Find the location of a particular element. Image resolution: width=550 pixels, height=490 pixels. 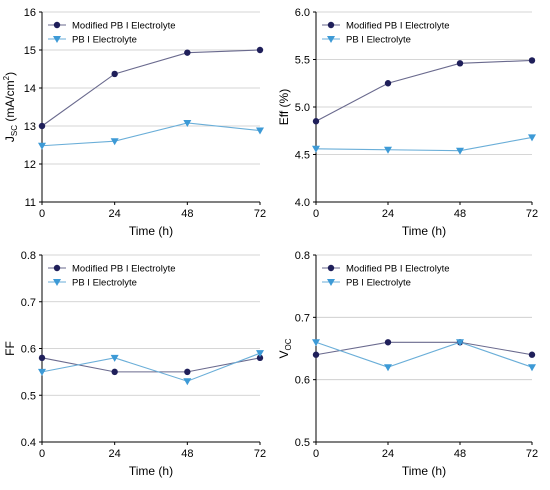

y-tick-label: 13 is located at coordinates (30, 127).